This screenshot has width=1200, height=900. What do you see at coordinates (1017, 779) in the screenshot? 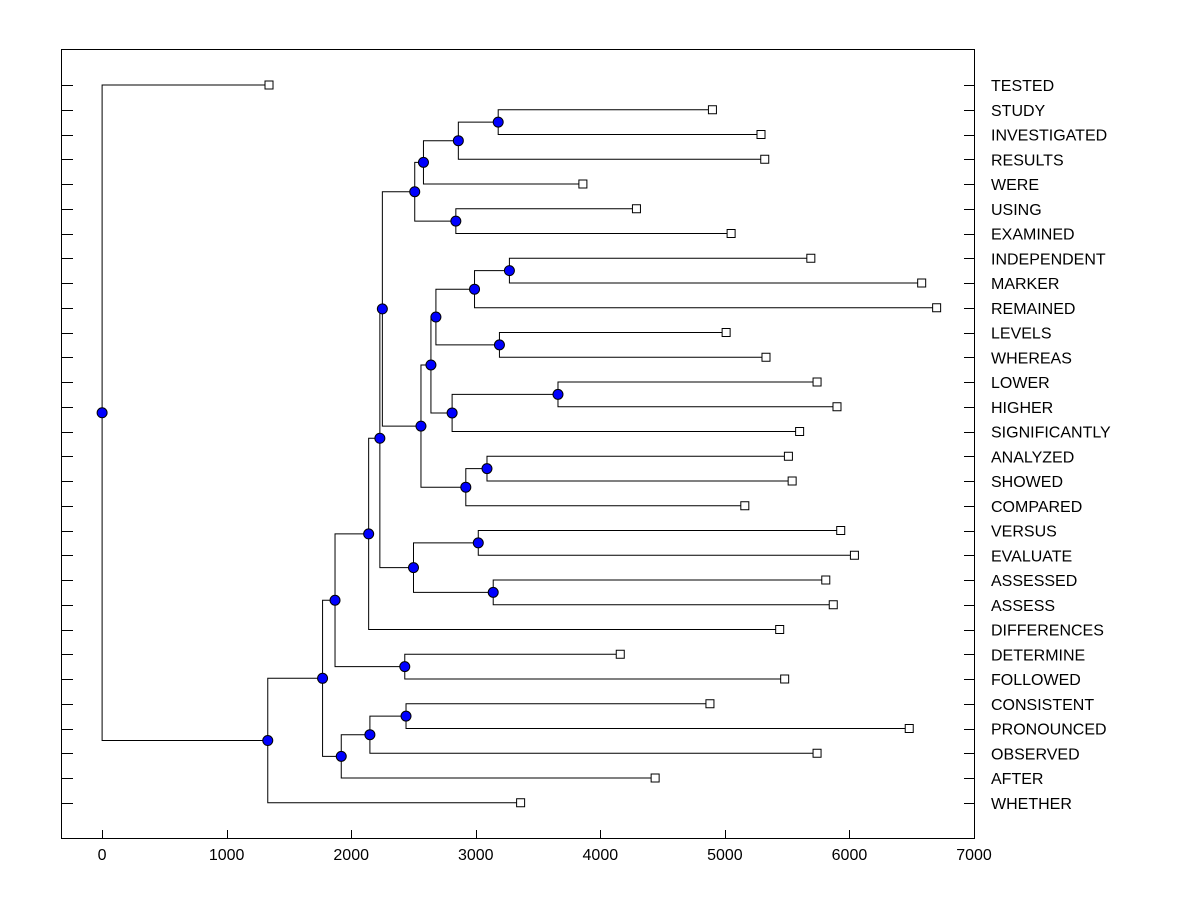
I see `leaf-label: AFTER` at bounding box center [1017, 779].